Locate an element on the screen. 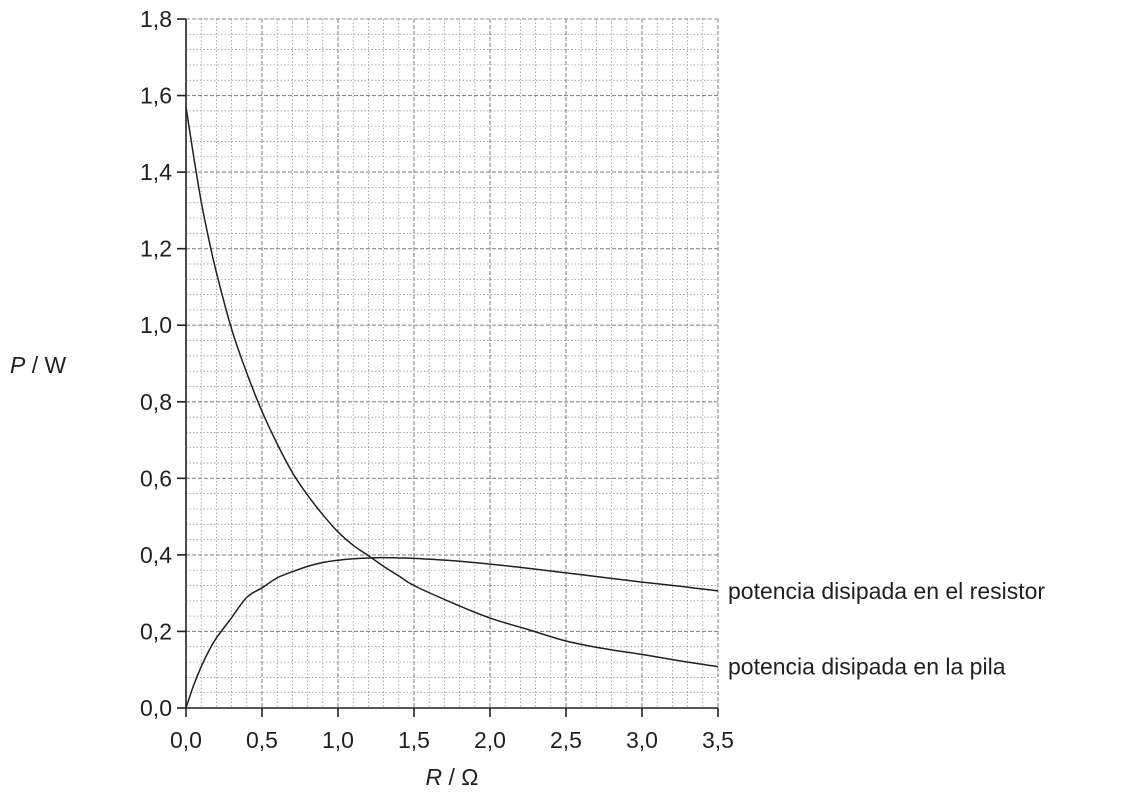 The height and width of the screenshot is (796, 1138). x-tick-label: 2,0 is located at coordinates (490, 740).